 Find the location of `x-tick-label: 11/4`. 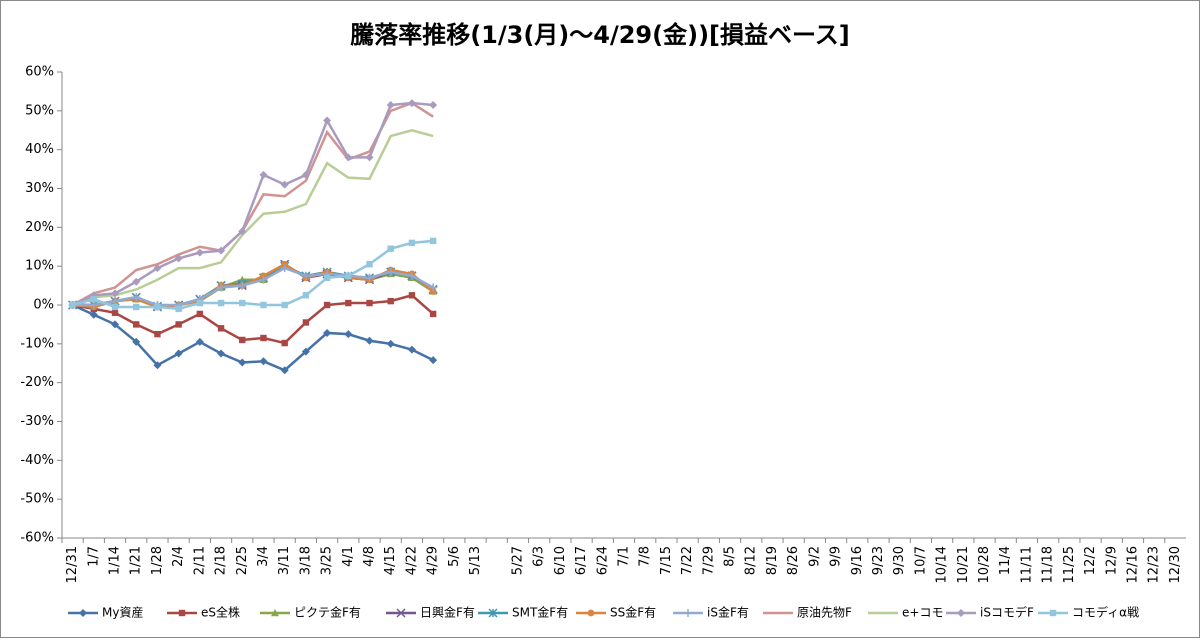

x-tick-label: 11/4 is located at coordinates (1005, 560).